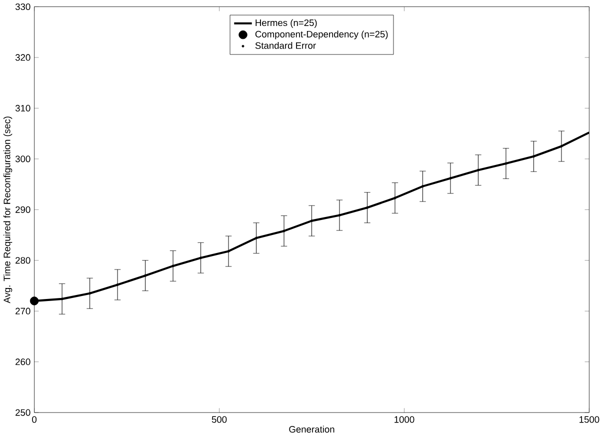 This screenshot has height=436, width=603. I want to click on y-tick-label: 280, so click(23, 260).